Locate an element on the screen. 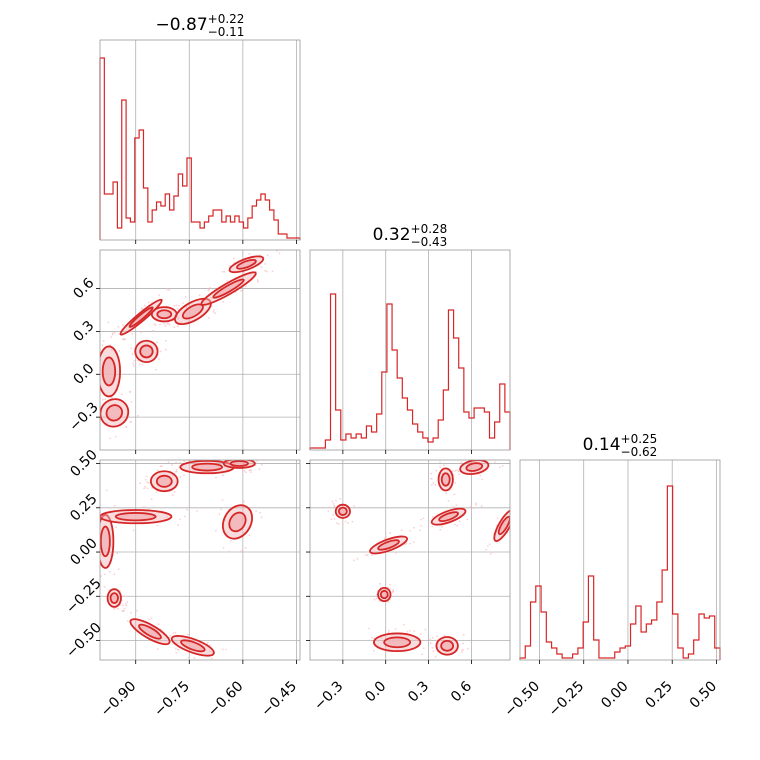 This screenshot has height=760, width=760. x-tick-label: −0.50 is located at coordinates (522, 699).